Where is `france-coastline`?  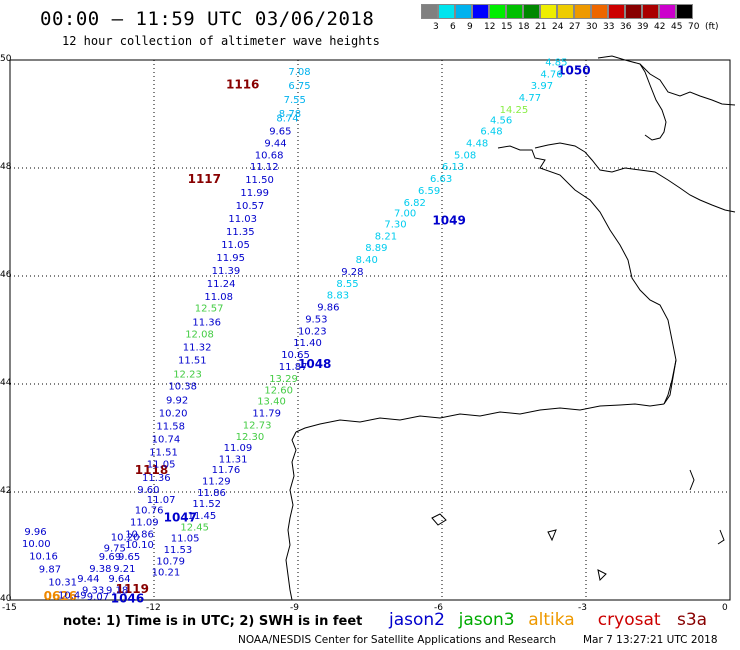
france-coastline is located at coordinates (635, 177).